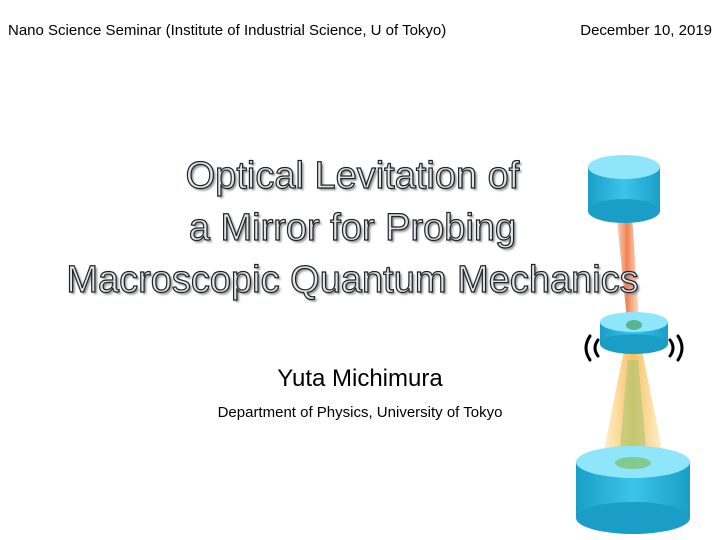 Image resolution: width=720 pixels, height=540 pixels. What do you see at coordinates (646, 30) in the screenshot?
I see `date: December 10, 2019` at bounding box center [646, 30].